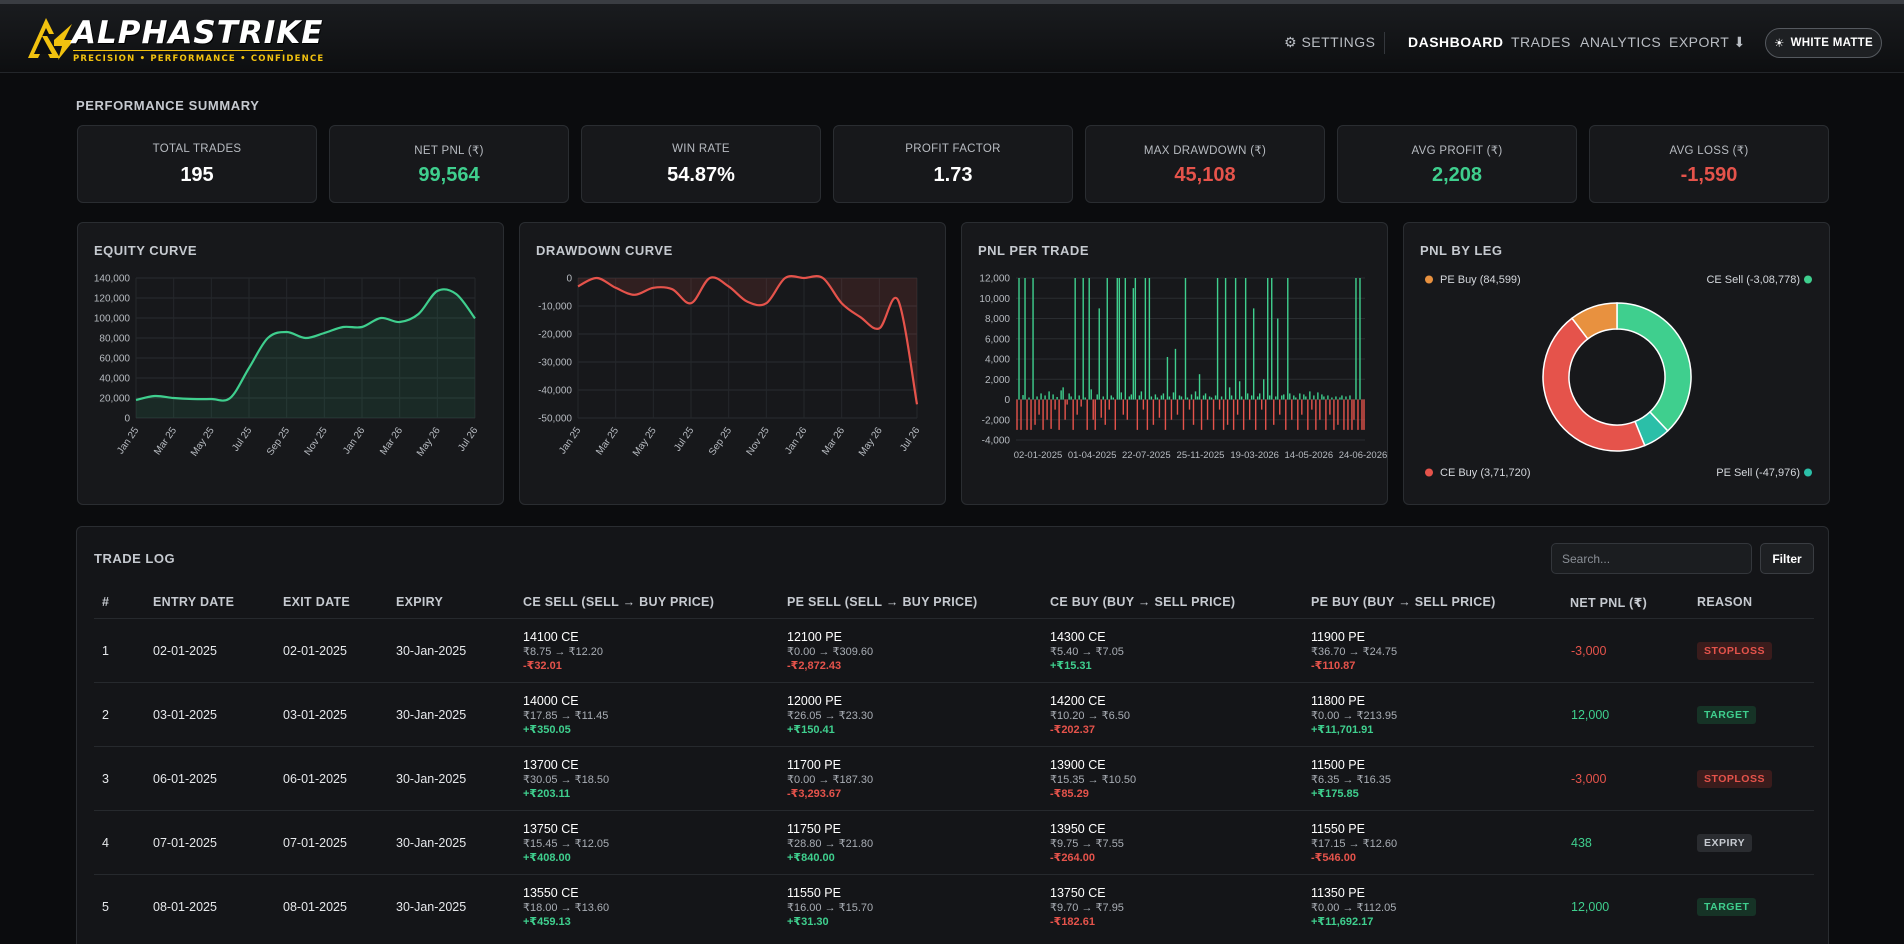 The width and height of the screenshot is (1904, 944). Describe the element at coordinates (112, 279) in the screenshot. I see `y-tick-label: 140,000` at that location.